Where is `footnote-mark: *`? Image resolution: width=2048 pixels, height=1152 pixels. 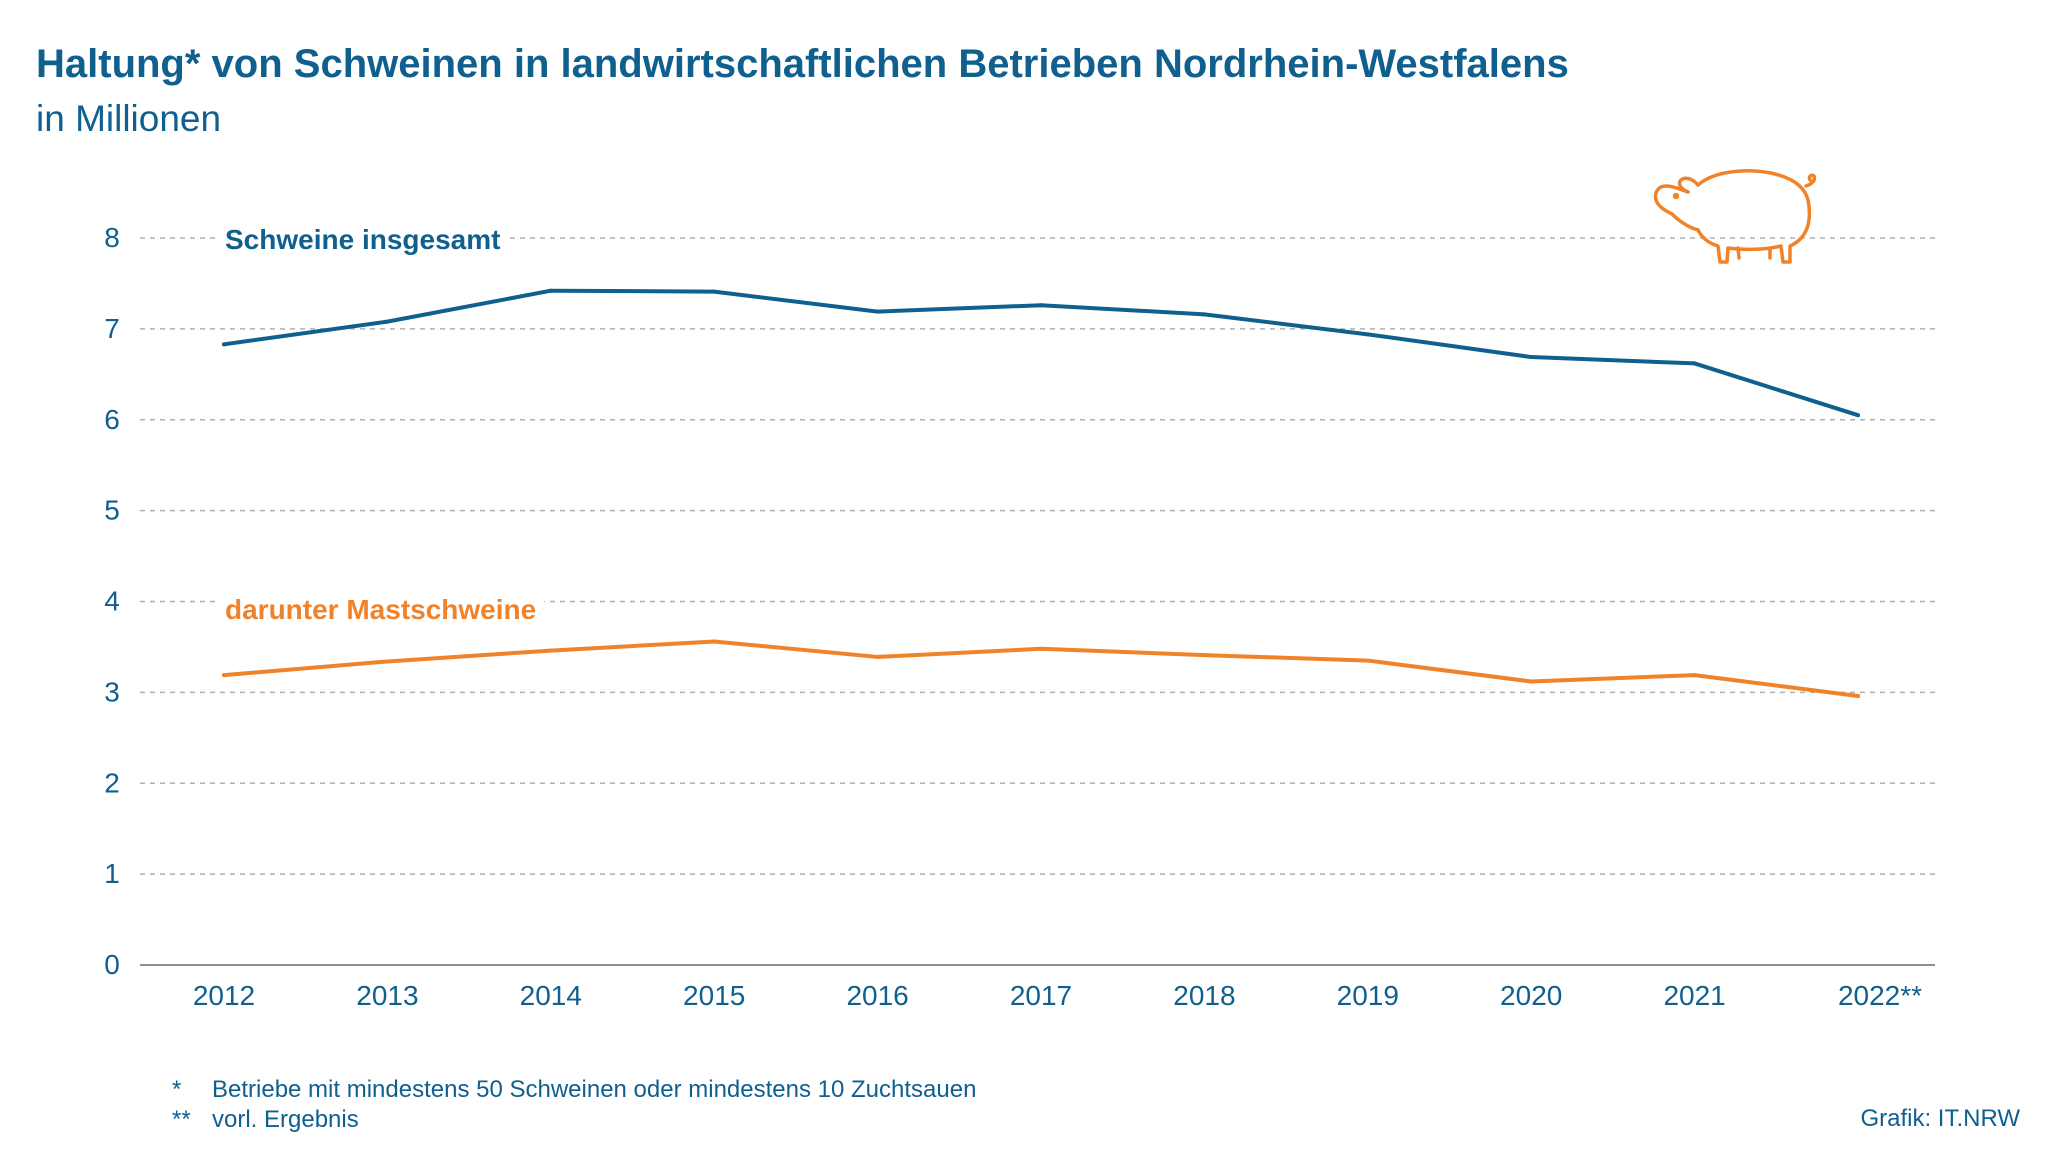
footnote-mark: * is located at coordinates (177, 1089).